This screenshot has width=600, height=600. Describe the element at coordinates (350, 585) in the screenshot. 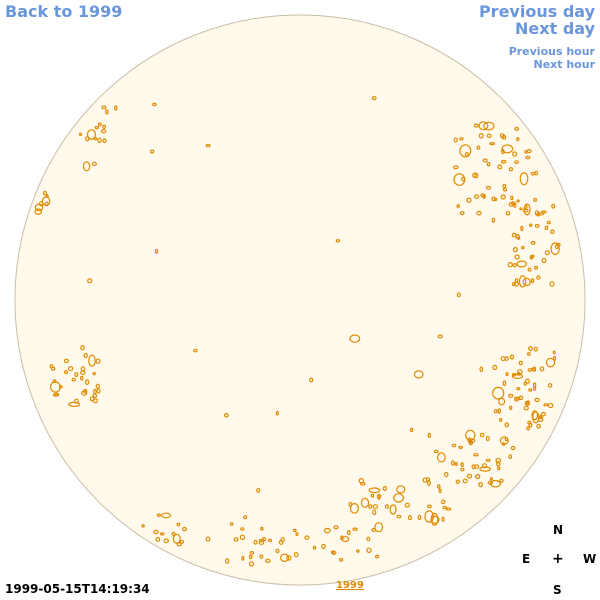

I see `year-link: 1999` at that location.